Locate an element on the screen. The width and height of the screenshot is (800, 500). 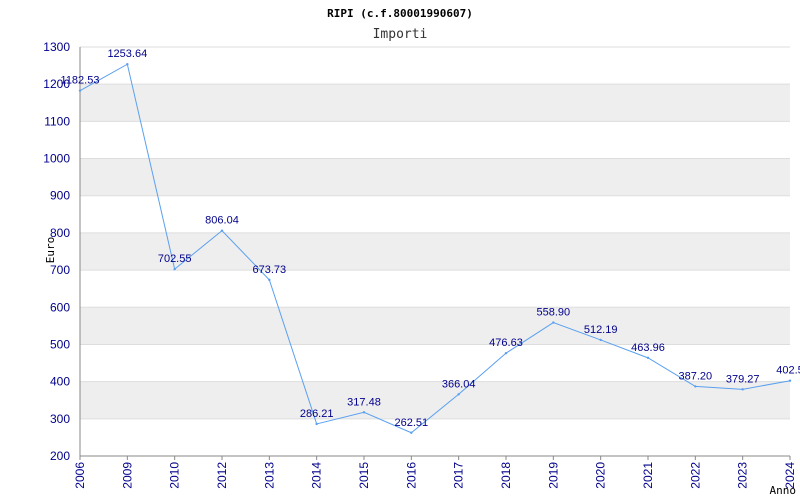
x-tick-label: 2024 is located at coordinates (790, 475).